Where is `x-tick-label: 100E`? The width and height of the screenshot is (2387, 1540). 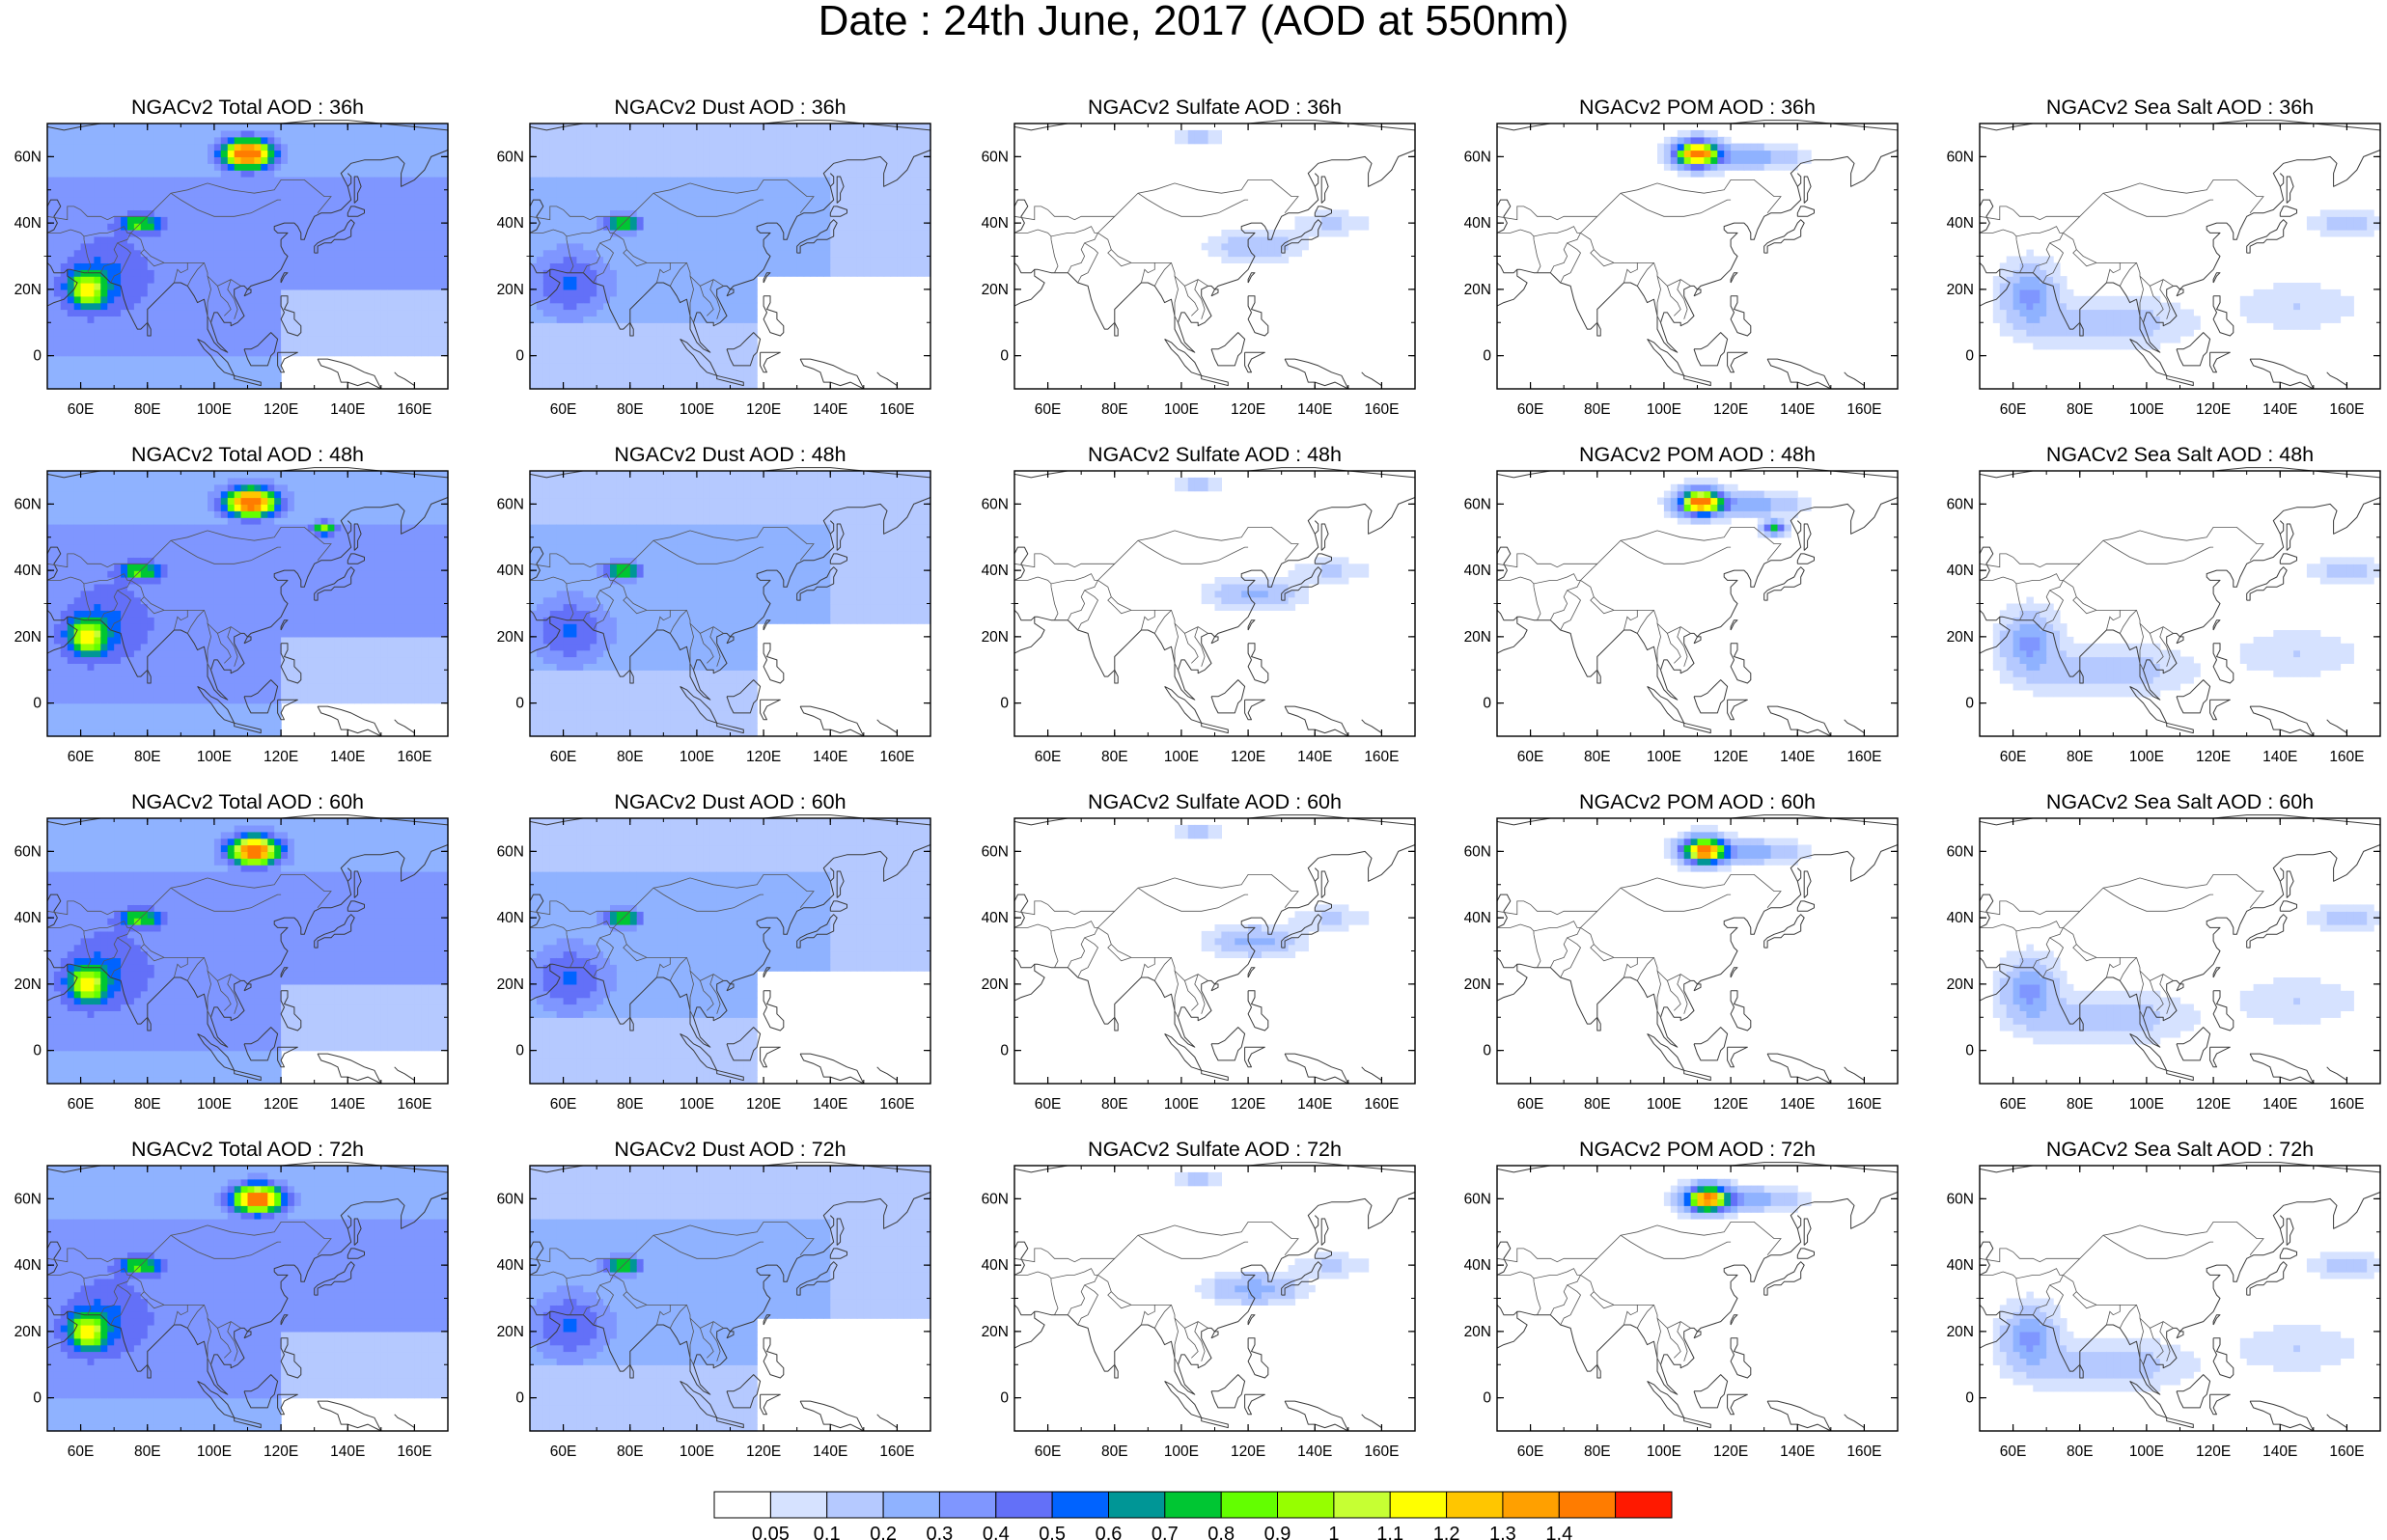
x-tick-label: 100E is located at coordinates (697, 409).